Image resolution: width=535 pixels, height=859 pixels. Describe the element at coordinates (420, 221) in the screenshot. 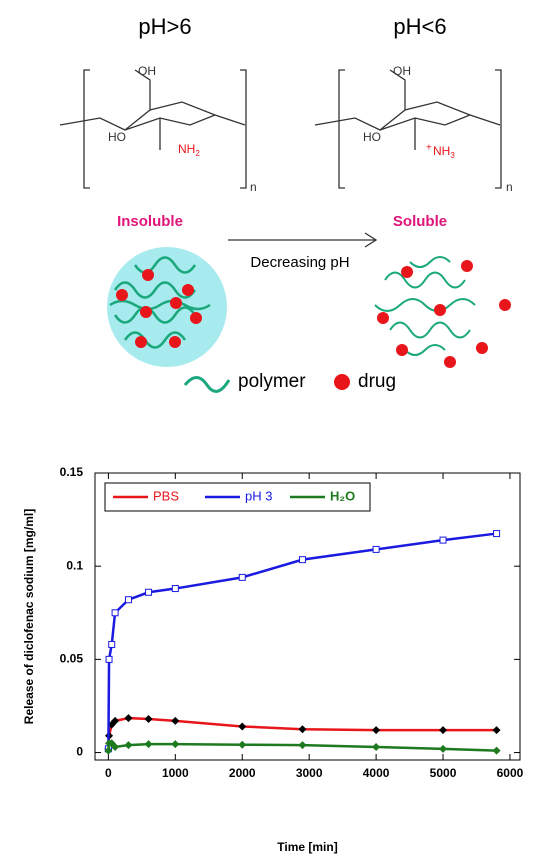

I see `soluble-label: Soluble` at that location.